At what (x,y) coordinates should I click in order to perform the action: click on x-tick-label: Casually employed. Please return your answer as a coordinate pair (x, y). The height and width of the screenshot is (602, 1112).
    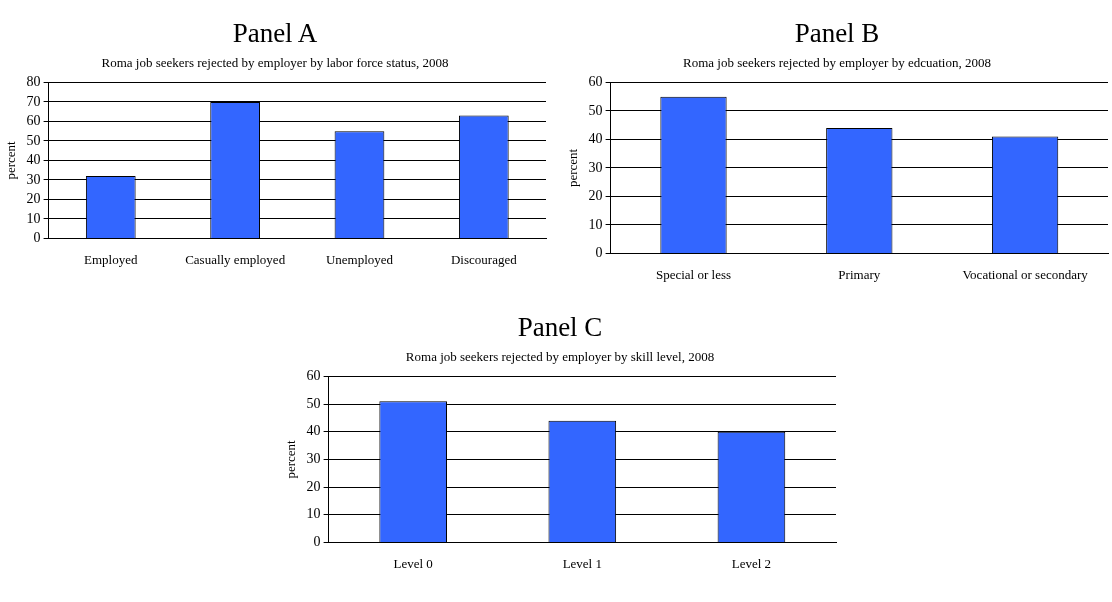
    Looking at the image, I should click on (235, 259).